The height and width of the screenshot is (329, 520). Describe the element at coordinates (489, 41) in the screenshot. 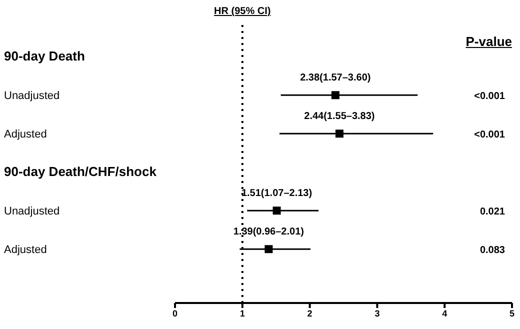

I see `annotation: P-value` at that location.